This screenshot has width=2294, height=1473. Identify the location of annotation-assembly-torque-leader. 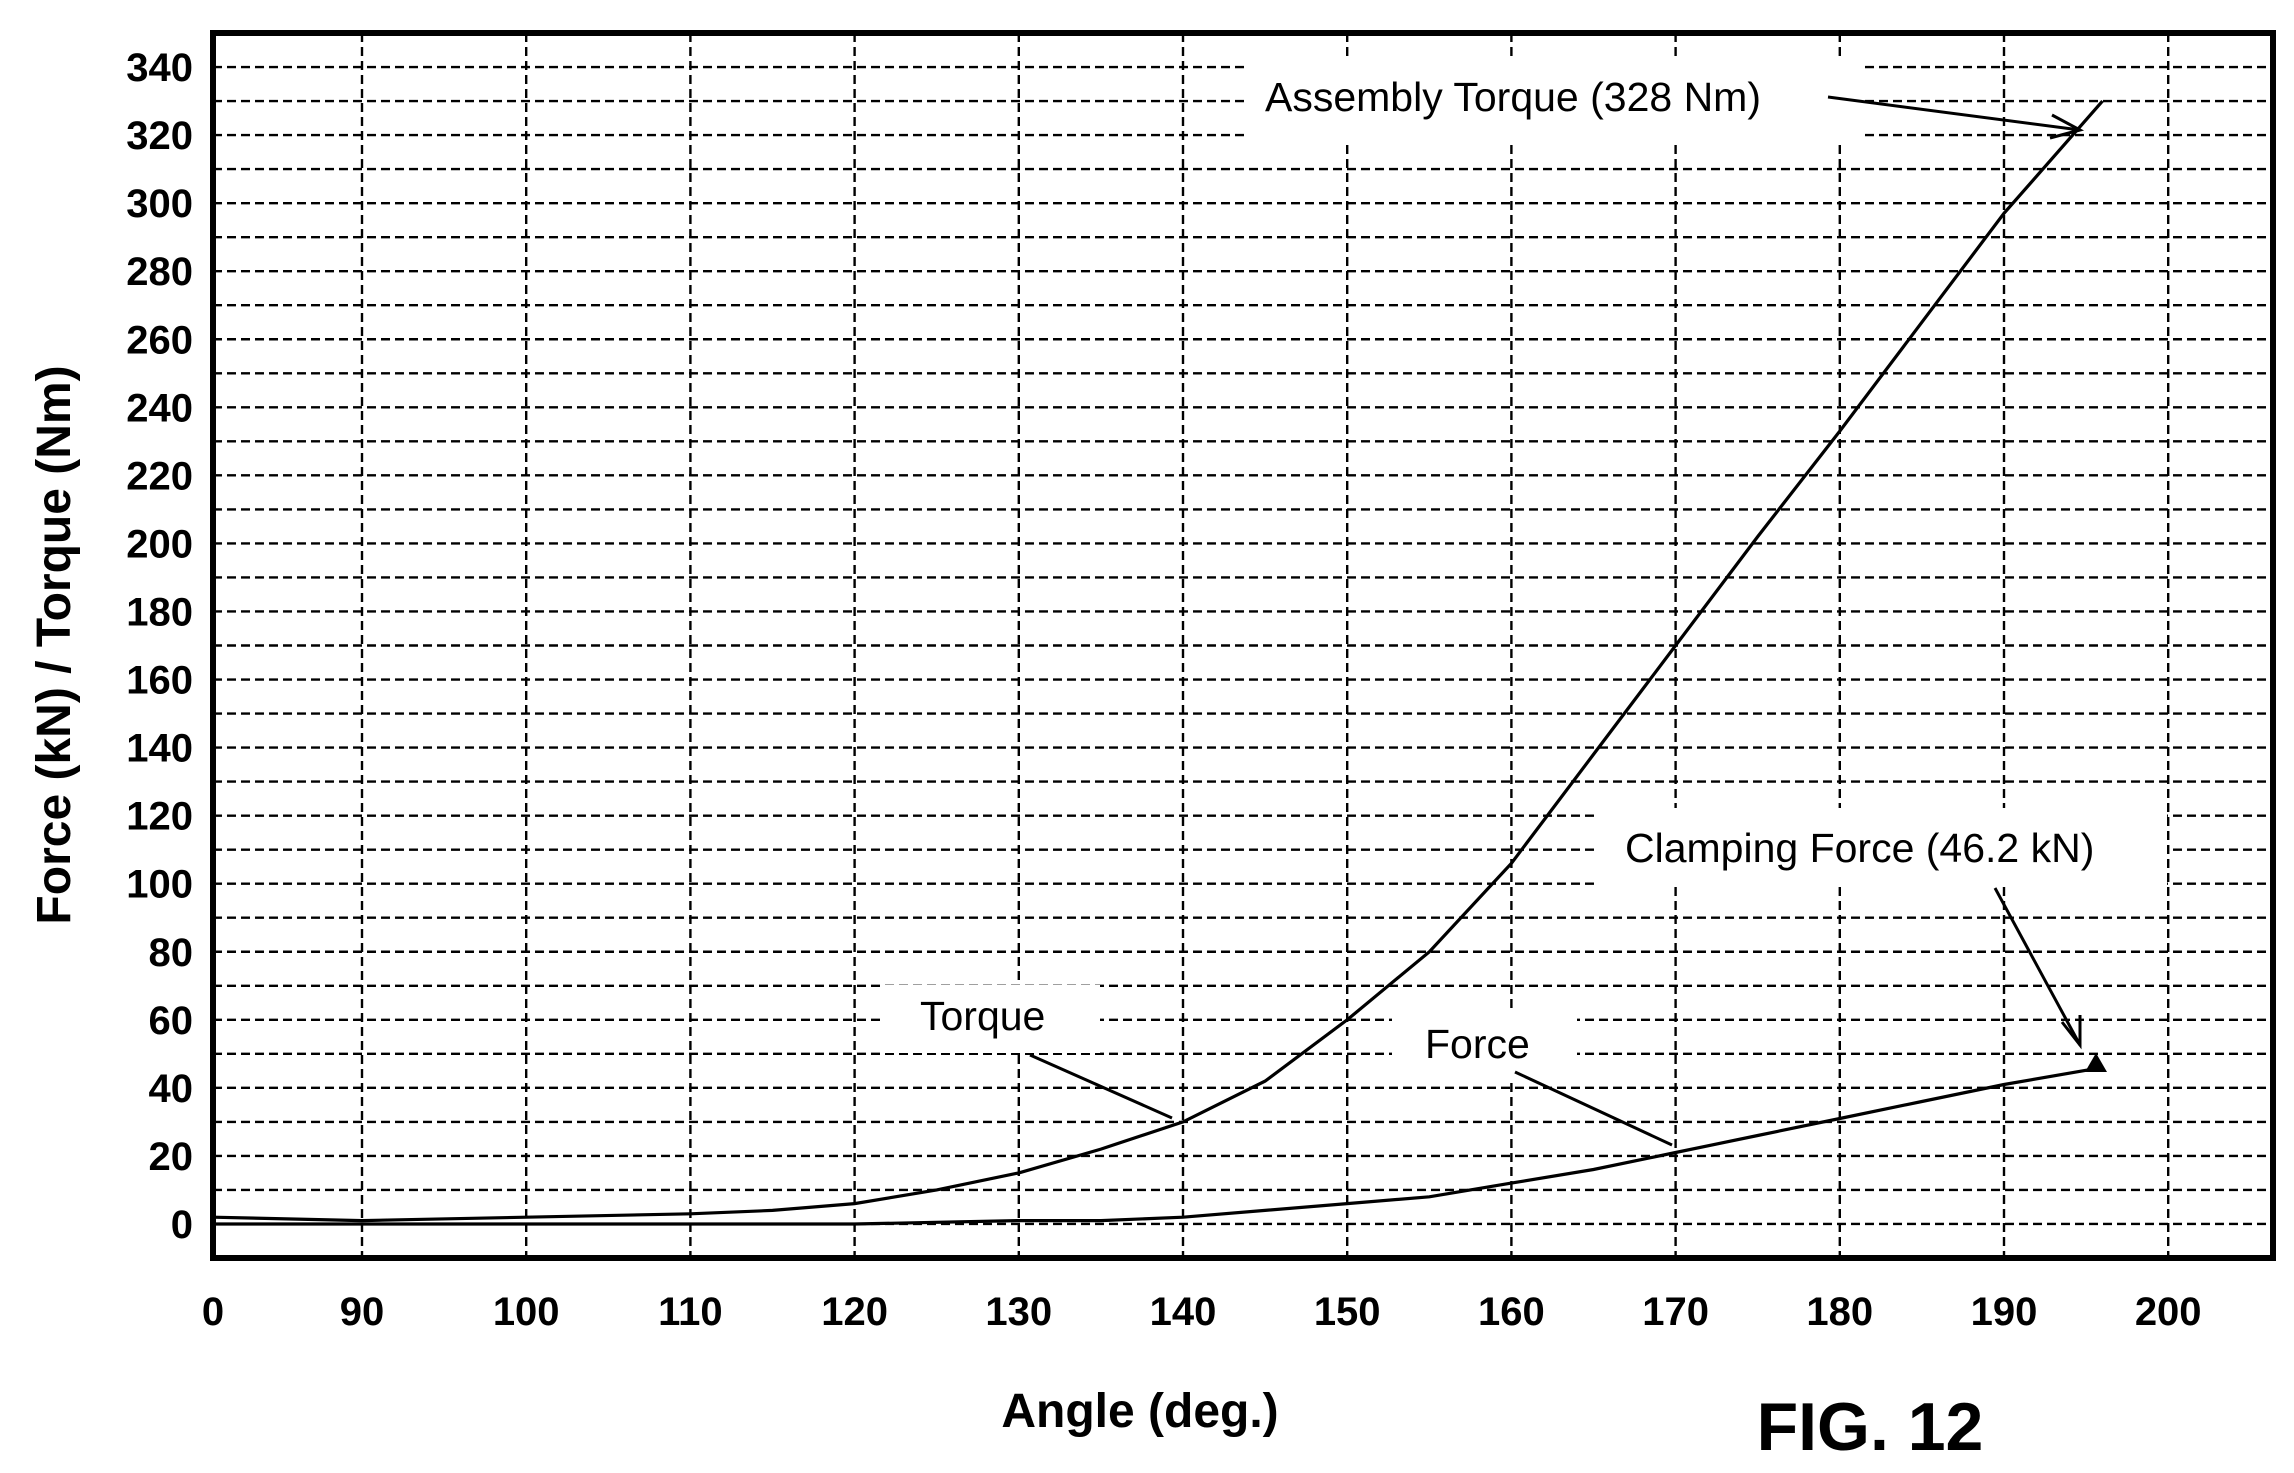
(1954, 113).